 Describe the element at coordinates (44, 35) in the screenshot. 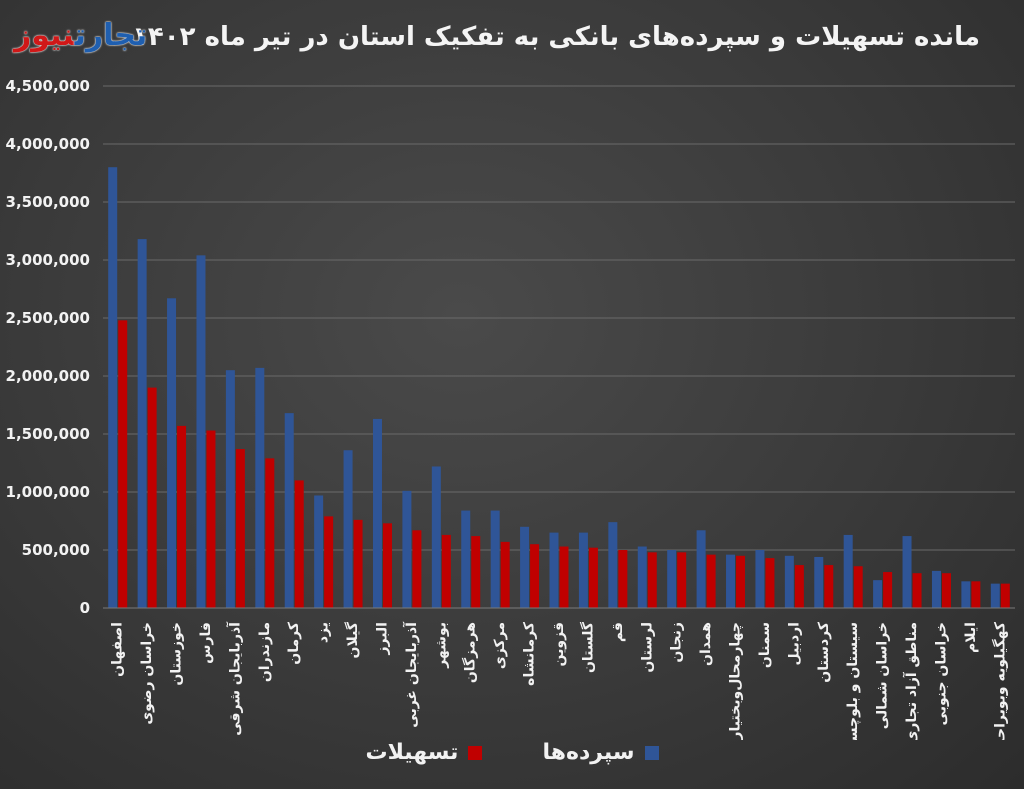

I see `logo-text-part2: نیوز` at that location.